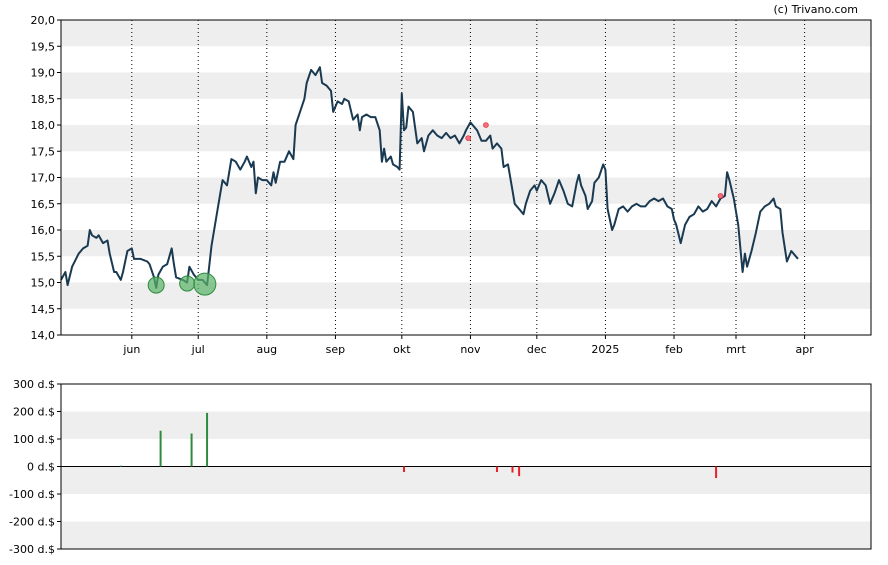  What do you see at coordinates (402, 349) in the screenshot?
I see `x-tick-label: okt` at bounding box center [402, 349].